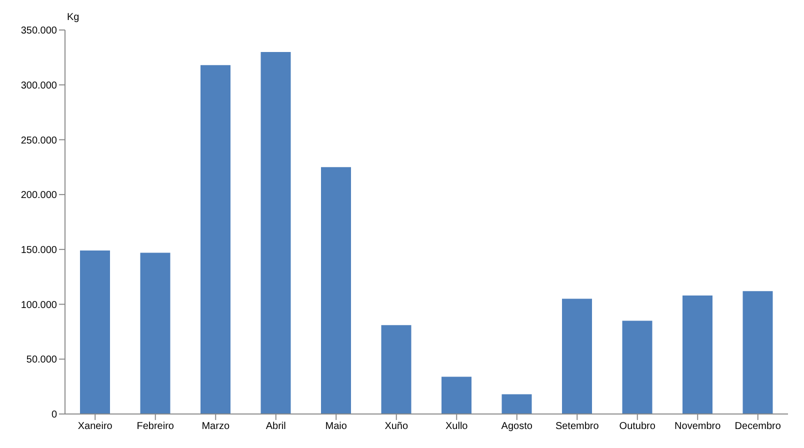  Describe the element at coordinates (39, 250) in the screenshot. I see `y-tick-label: 150.000` at that location.